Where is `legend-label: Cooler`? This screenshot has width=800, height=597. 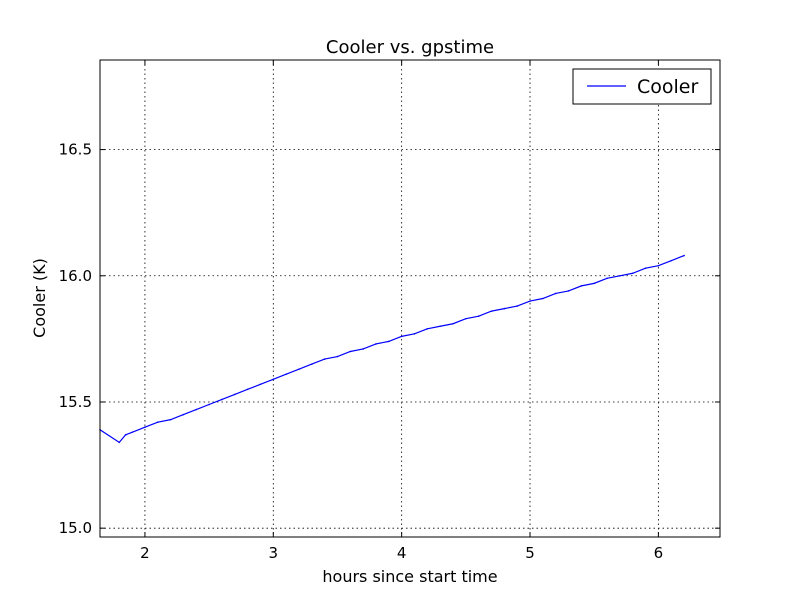
legend-label: Cooler is located at coordinates (667, 87).